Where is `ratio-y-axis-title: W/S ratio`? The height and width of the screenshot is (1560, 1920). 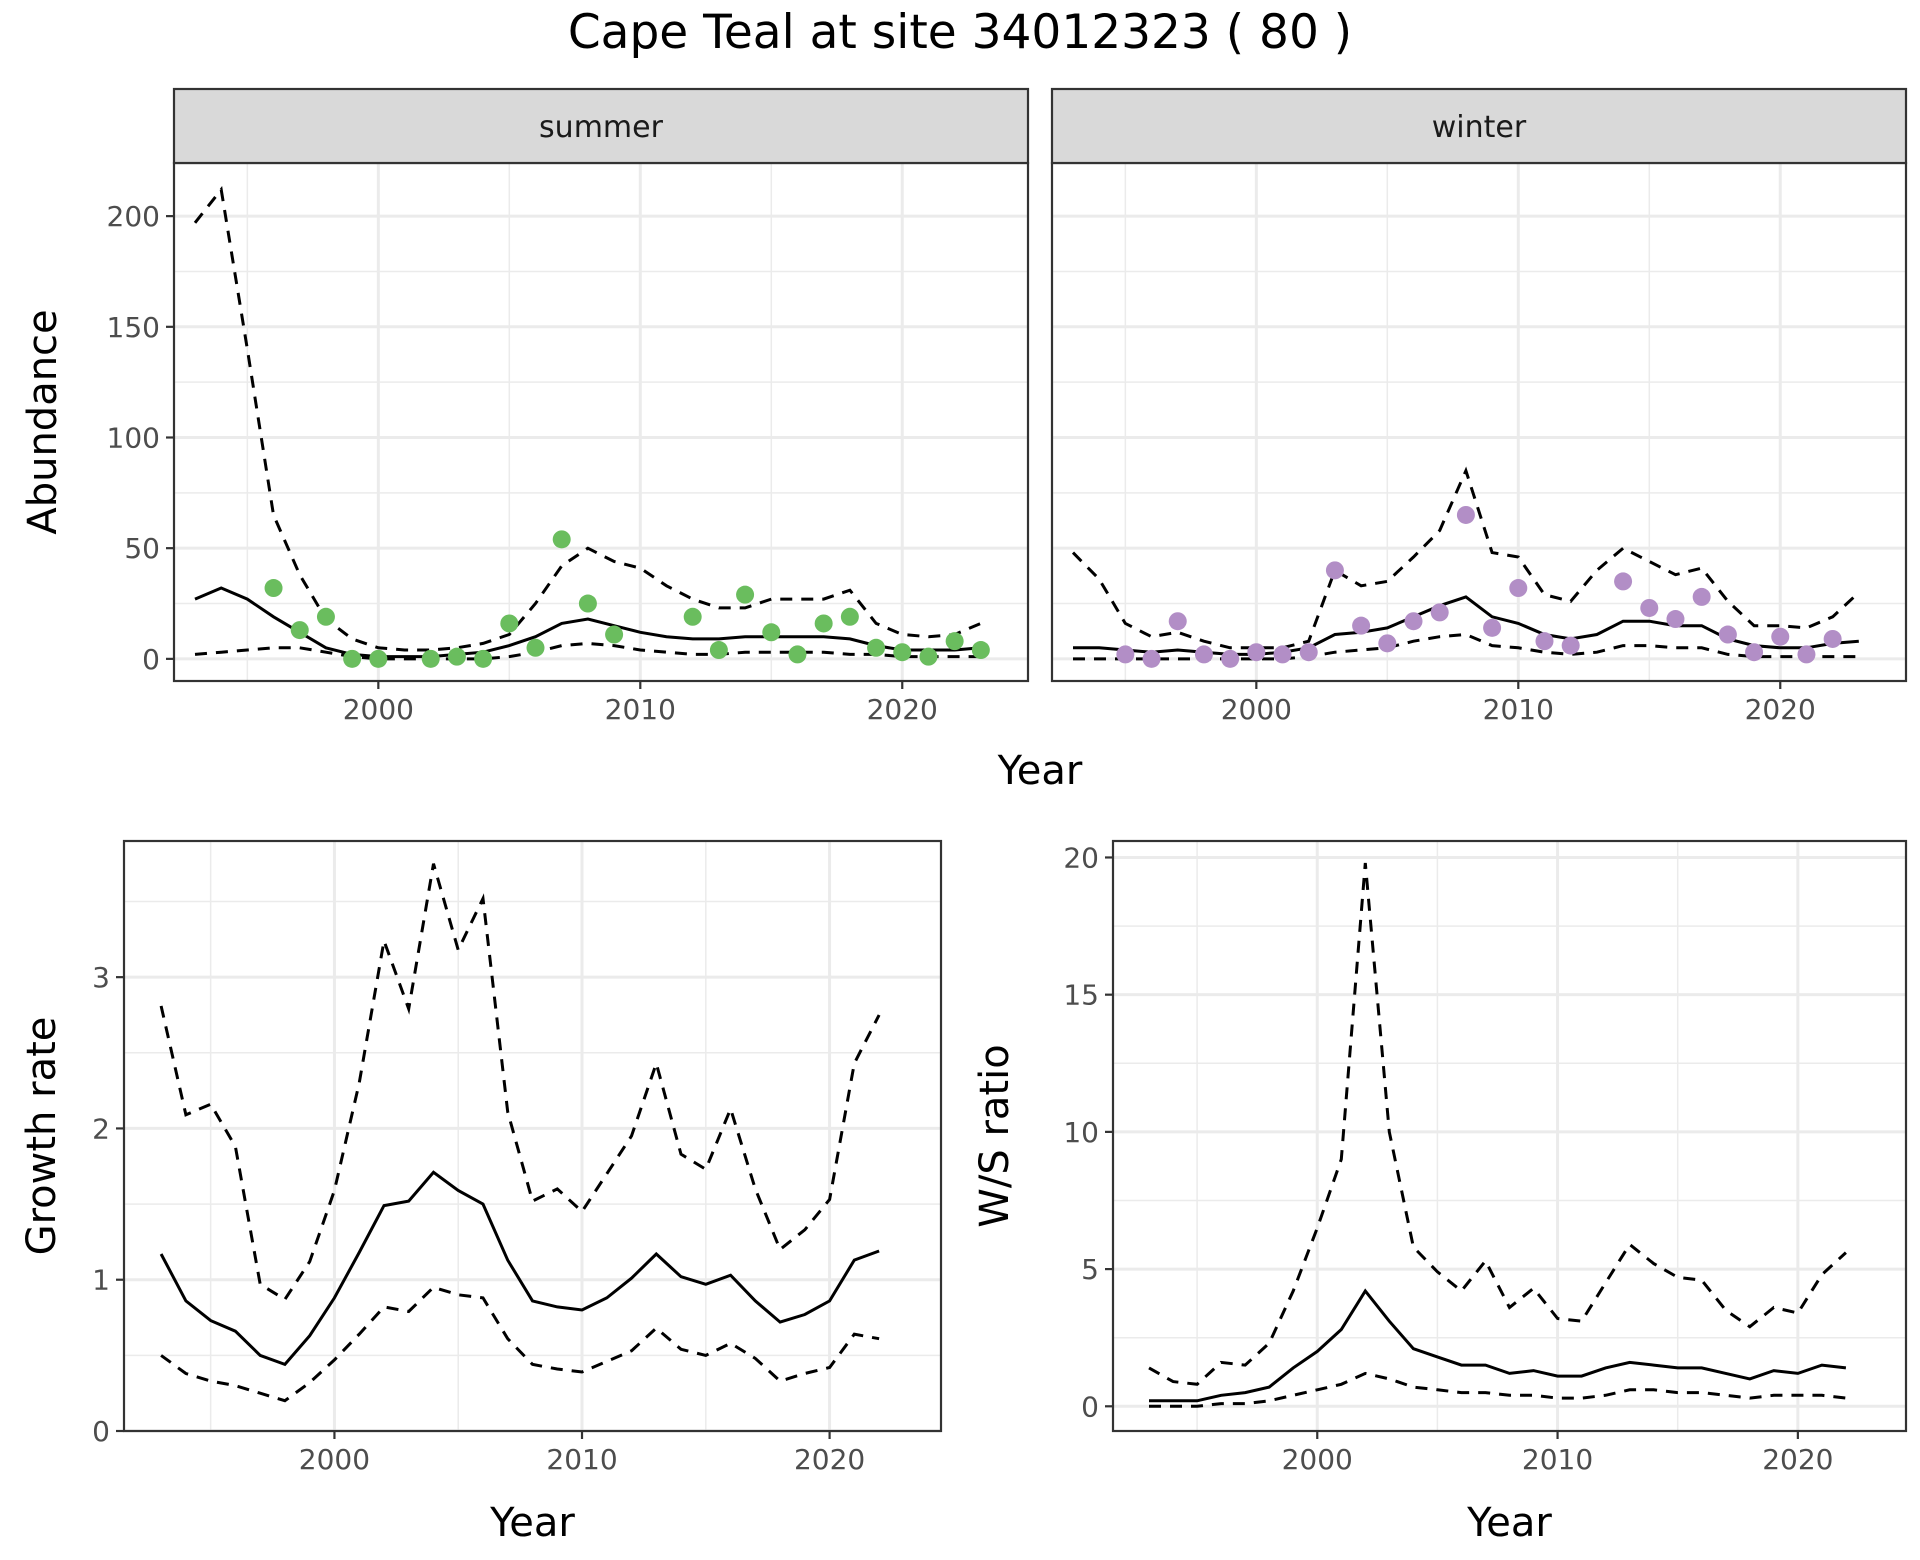 ratio-y-axis-title: W/S ratio is located at coordinates (995, 1135).